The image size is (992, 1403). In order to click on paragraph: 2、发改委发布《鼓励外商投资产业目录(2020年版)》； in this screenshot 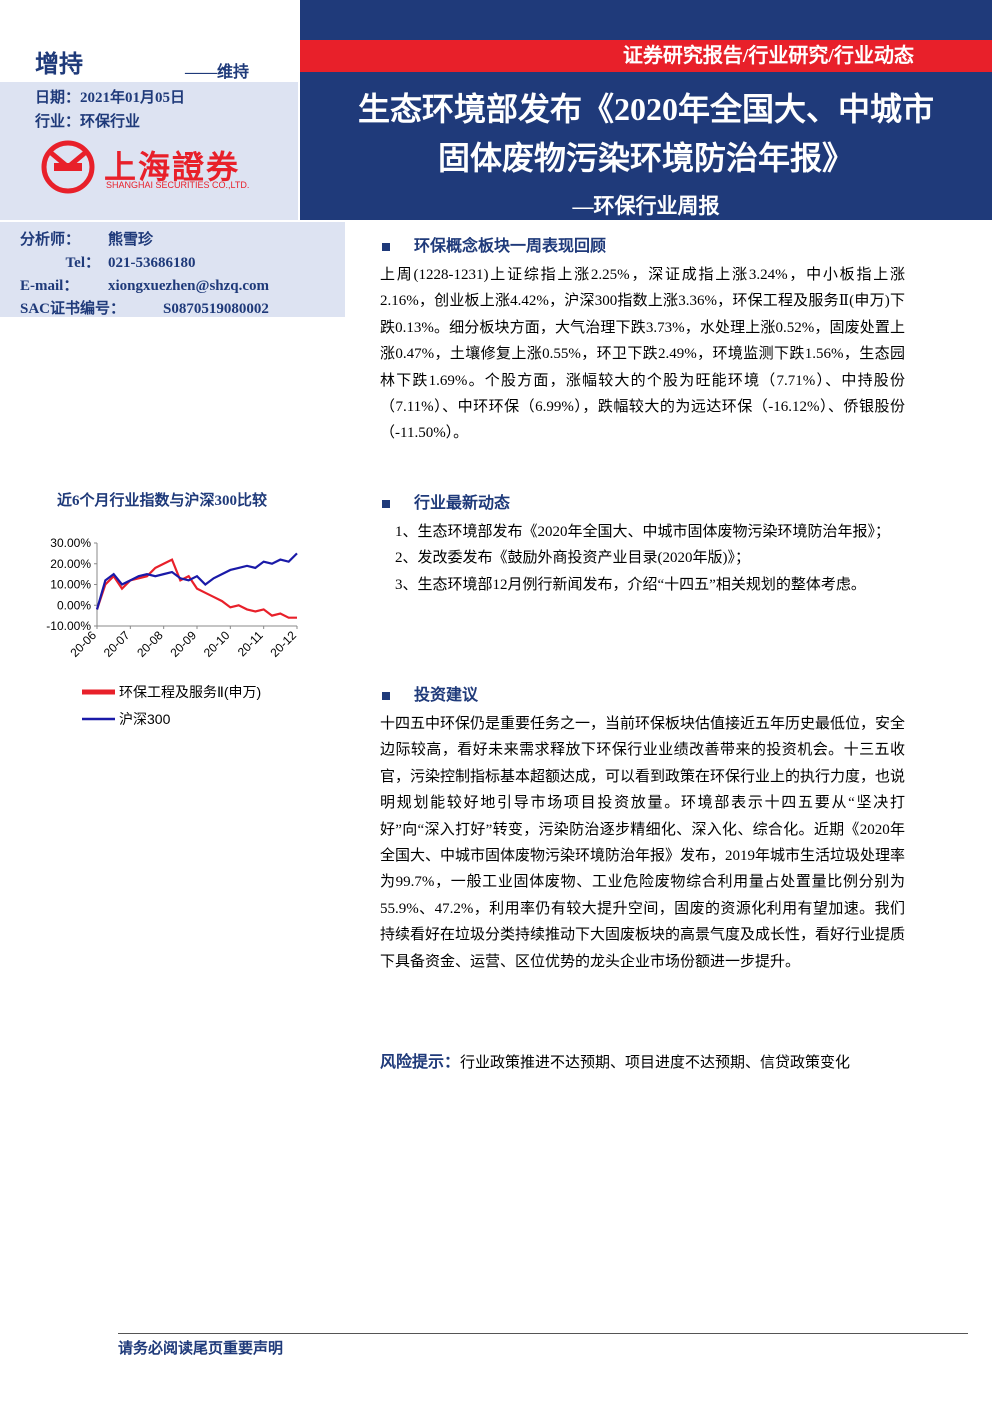, I will do `click(572, 558)`.